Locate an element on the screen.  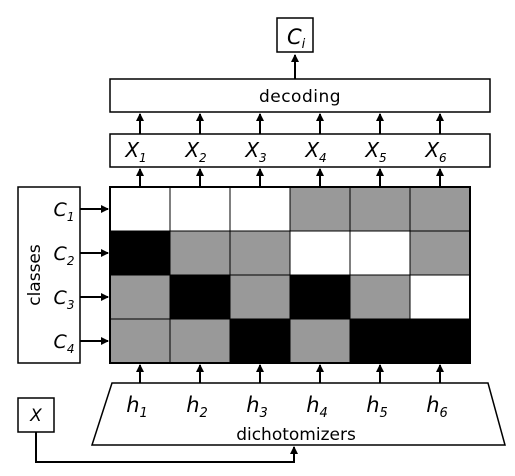
output-box is located at coordinates (295, 35).